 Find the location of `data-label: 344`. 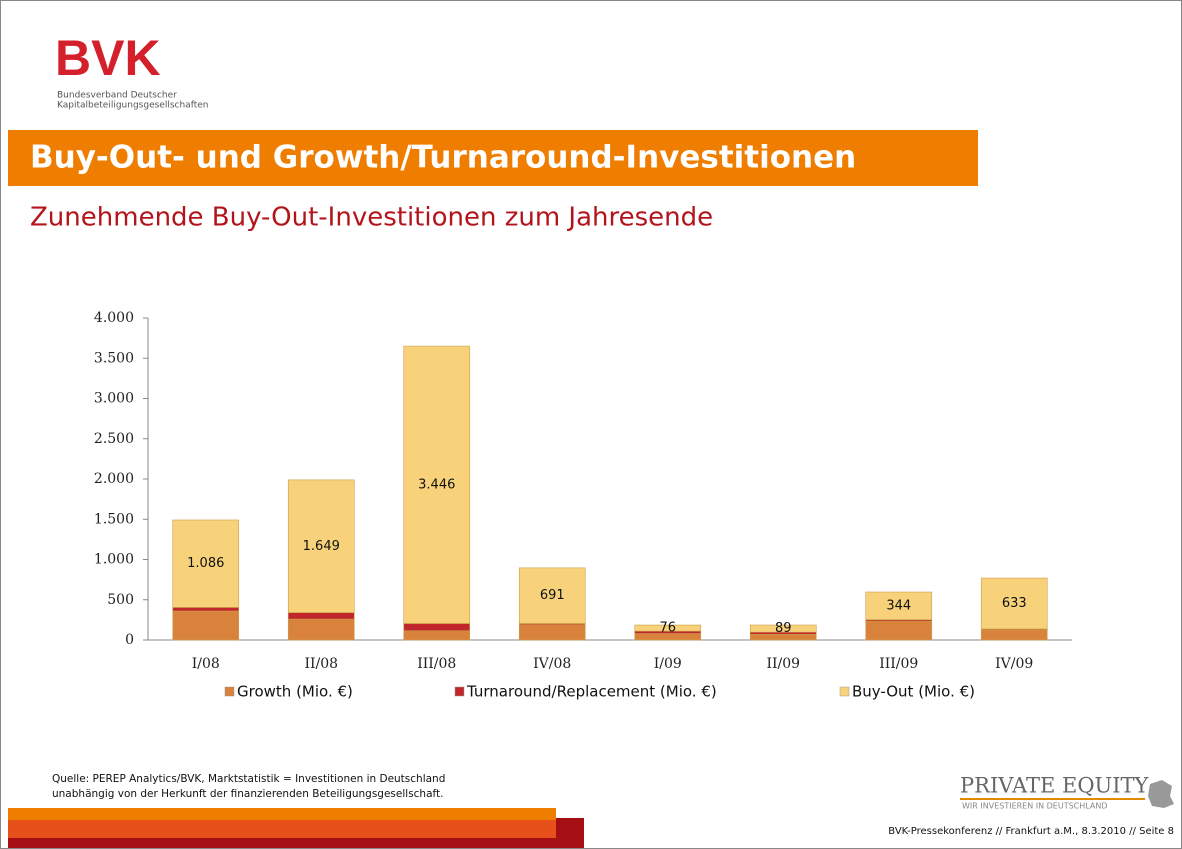

data-label: 344 is located at coordinates (898, 605).